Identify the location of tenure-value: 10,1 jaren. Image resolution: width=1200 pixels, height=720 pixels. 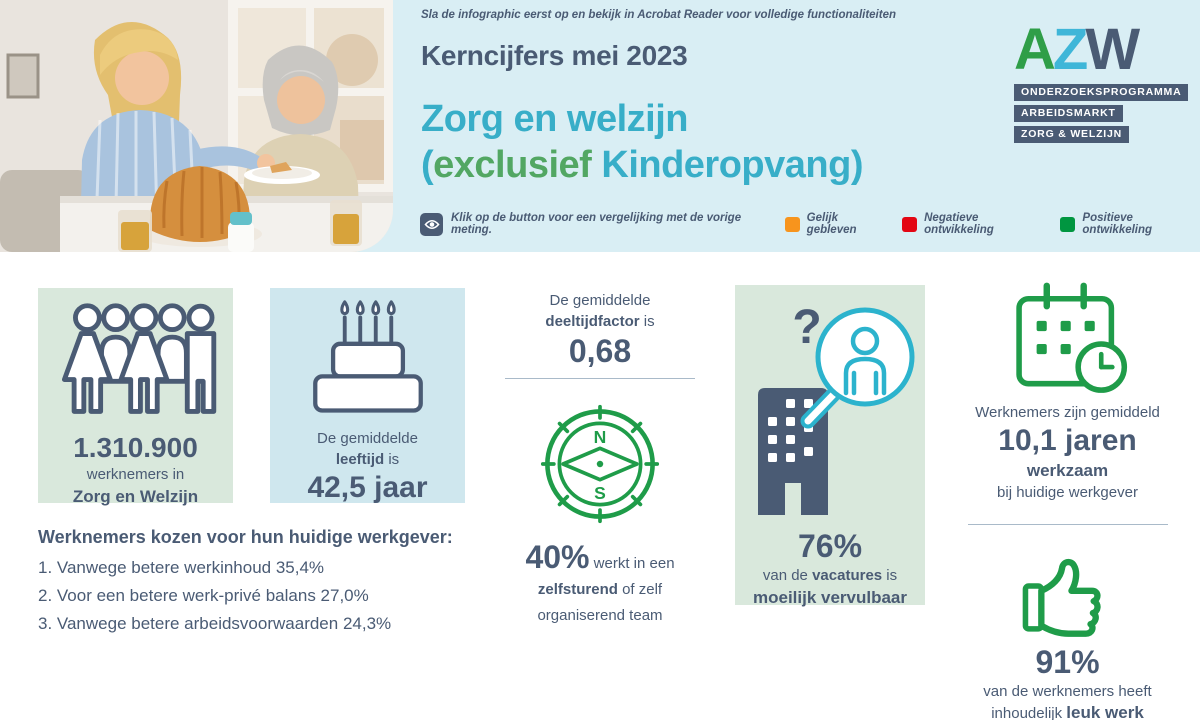
(1067, 440).